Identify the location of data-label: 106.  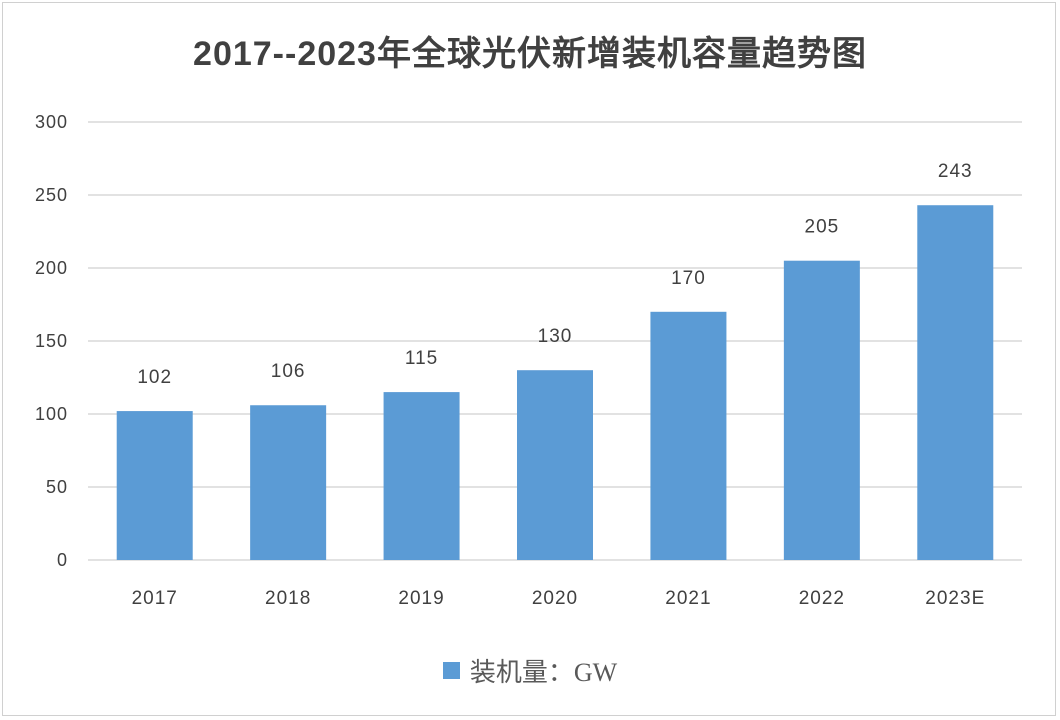
(288, 371).